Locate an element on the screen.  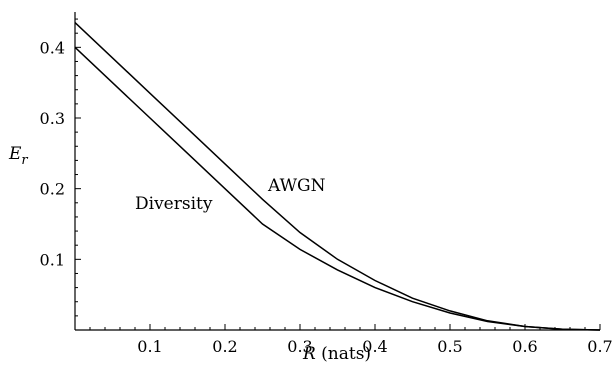
y-axis-title: Er is located at coordinates (18, 156).